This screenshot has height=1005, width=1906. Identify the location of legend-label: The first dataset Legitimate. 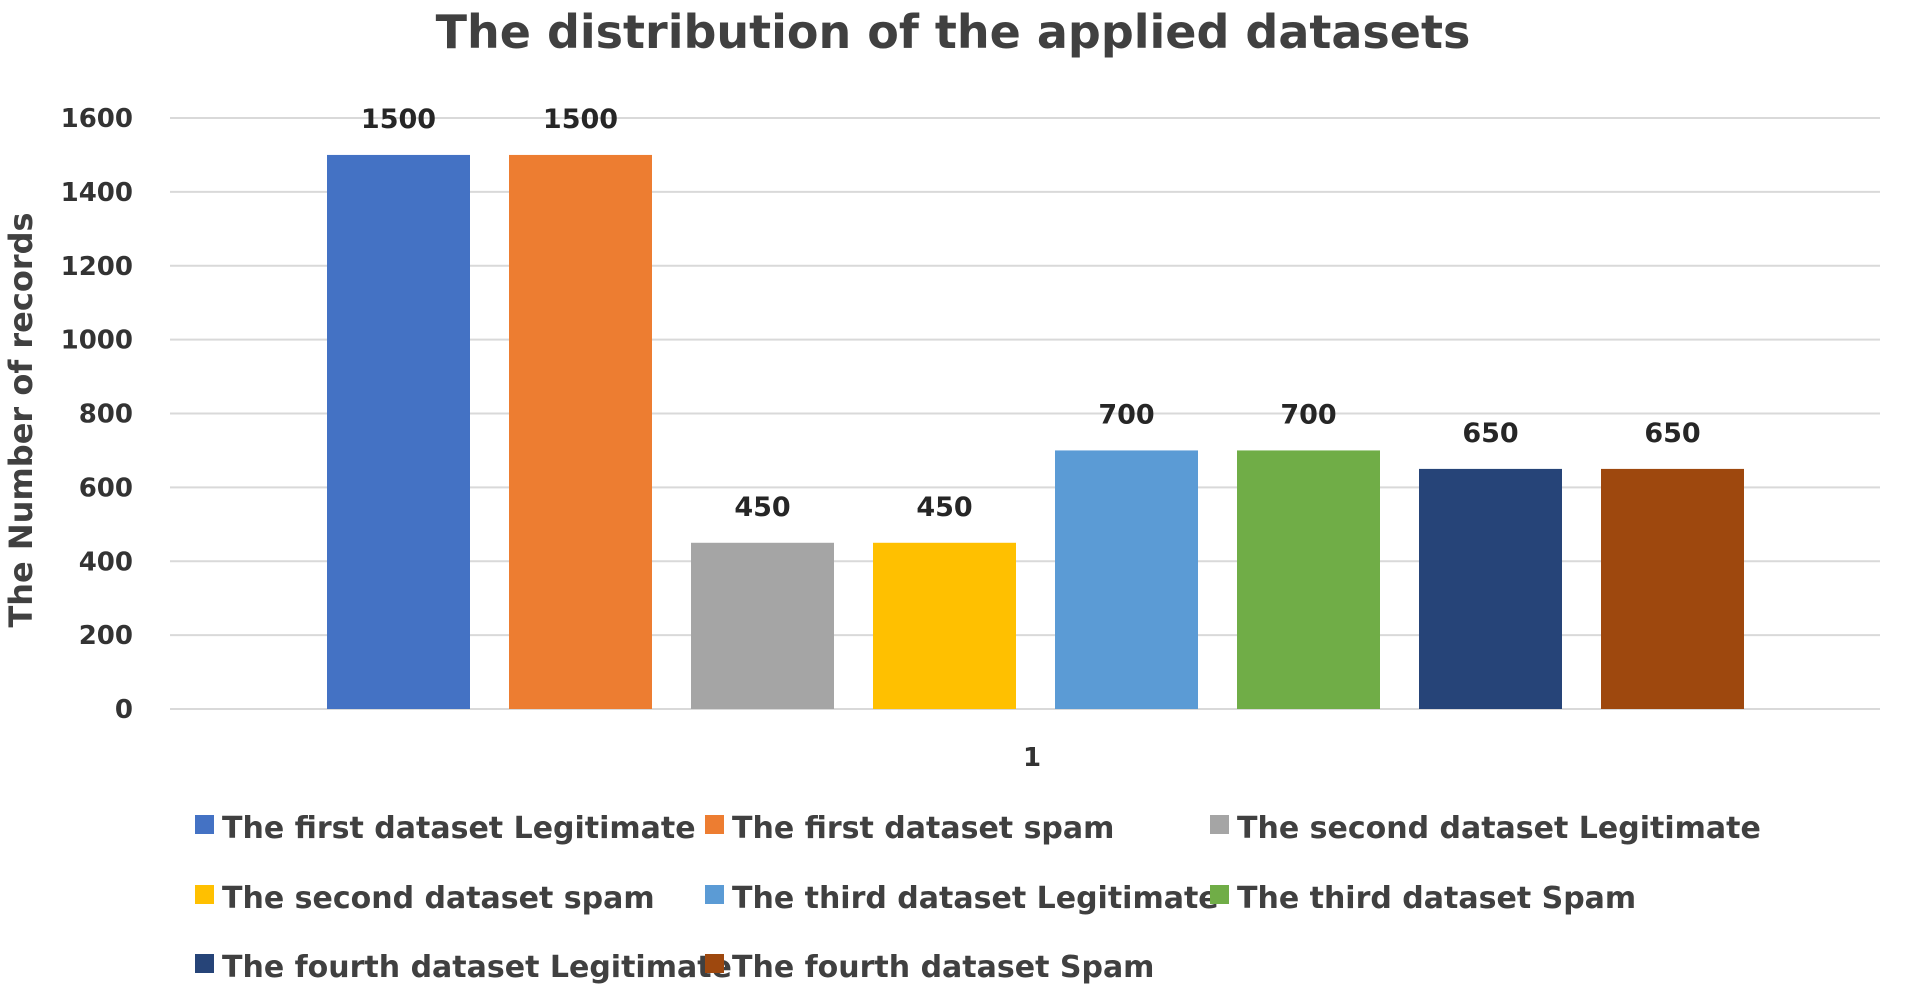
(459, 828).